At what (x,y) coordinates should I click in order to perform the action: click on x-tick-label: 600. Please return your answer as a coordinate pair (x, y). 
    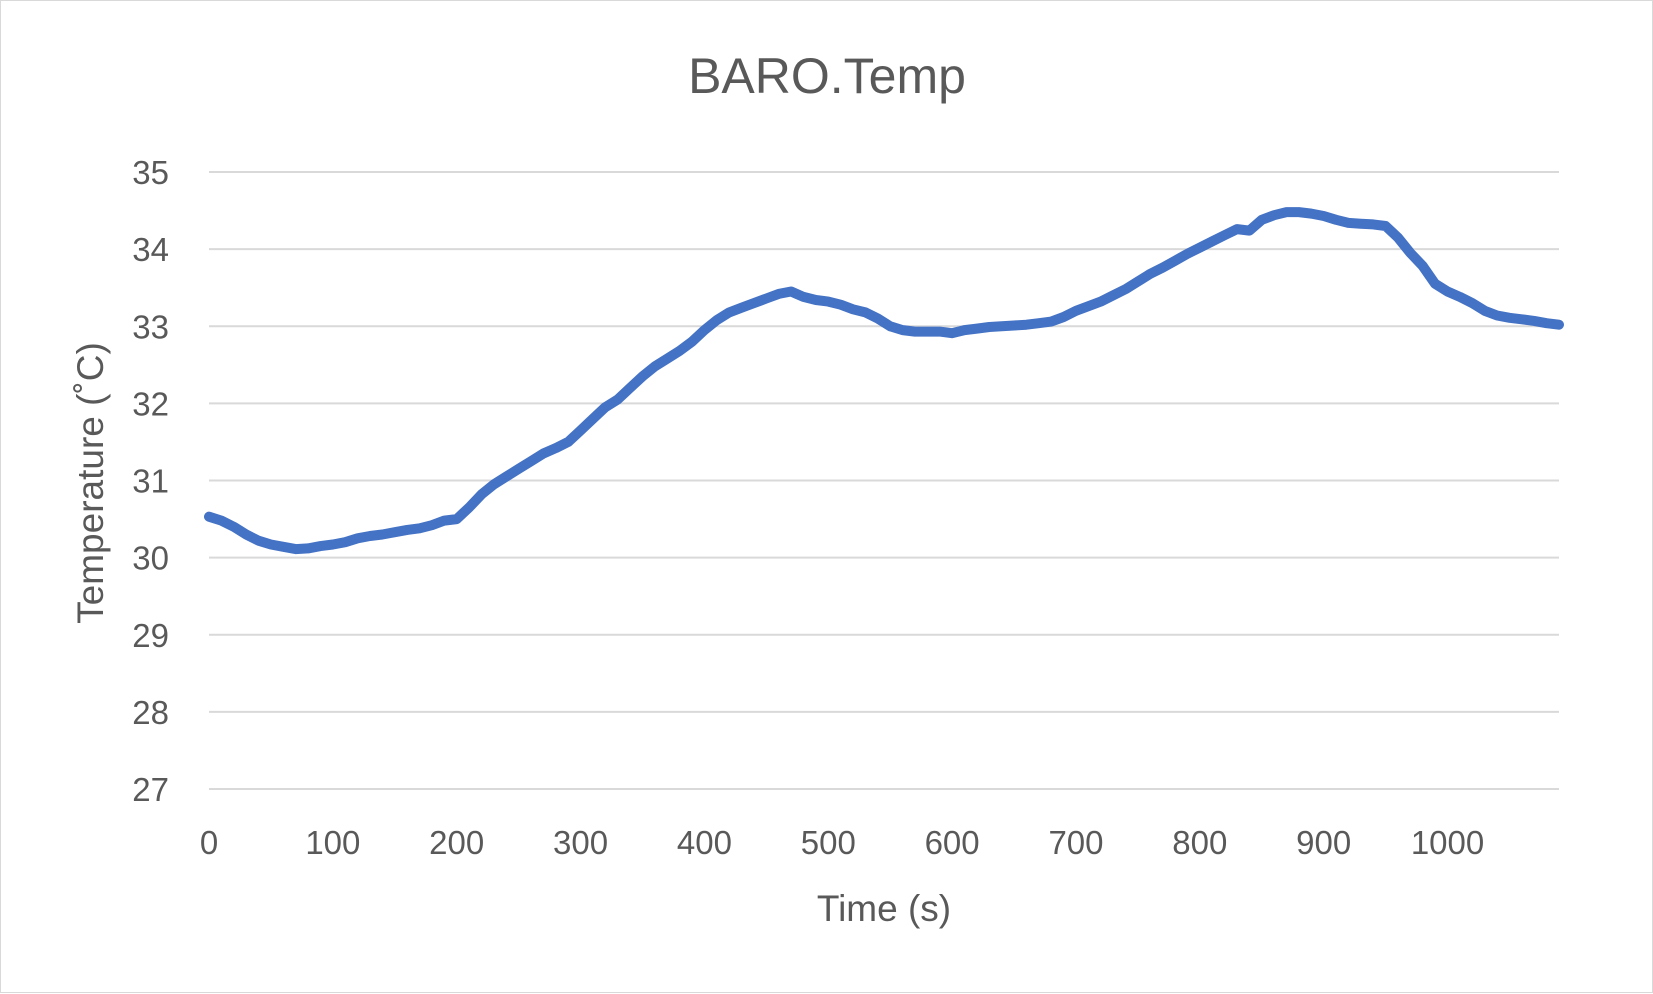
    Looking at the image, I should click on (952, 842).